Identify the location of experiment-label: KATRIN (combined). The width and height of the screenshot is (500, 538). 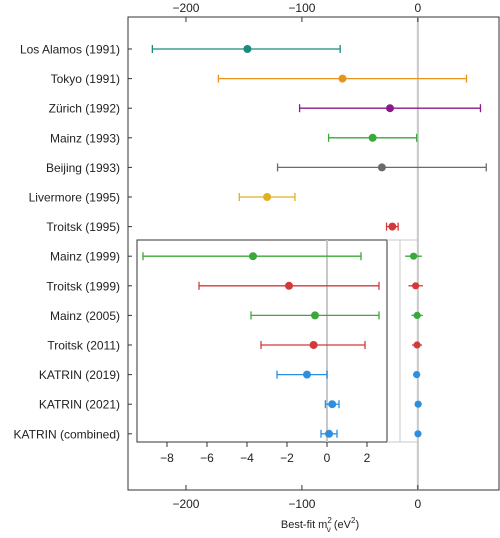
(67, 434).